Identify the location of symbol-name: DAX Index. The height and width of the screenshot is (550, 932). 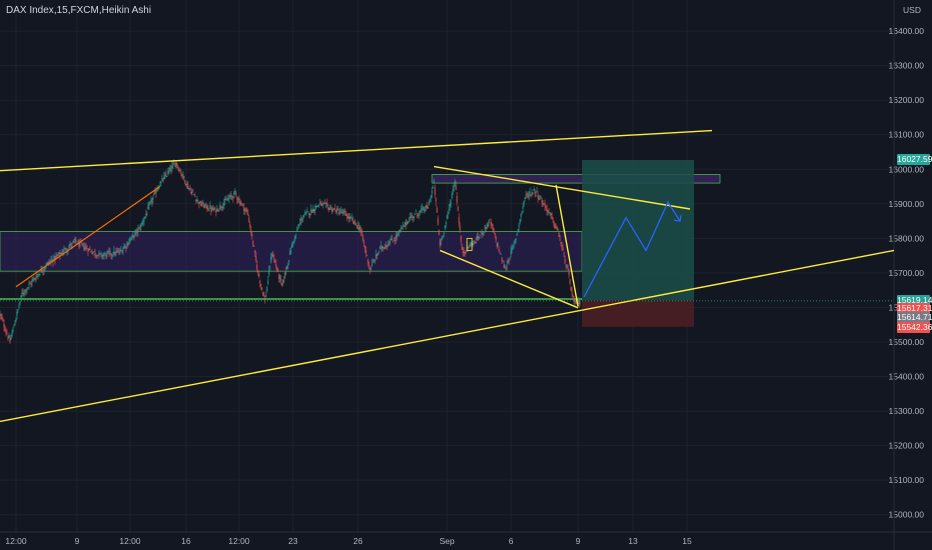
(30, 10).